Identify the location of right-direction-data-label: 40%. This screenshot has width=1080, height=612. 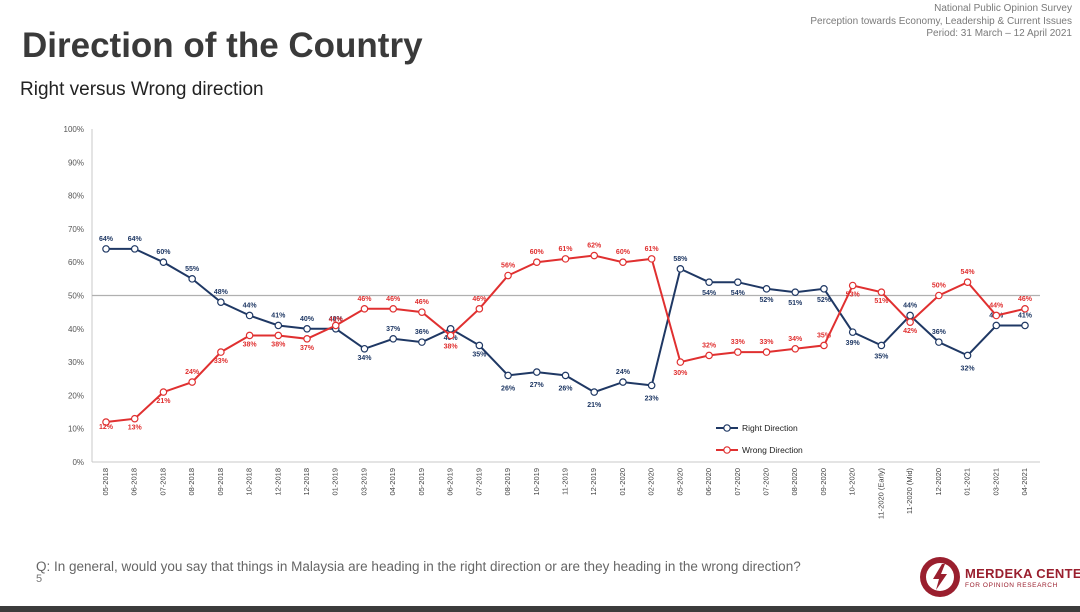
(307, 319).